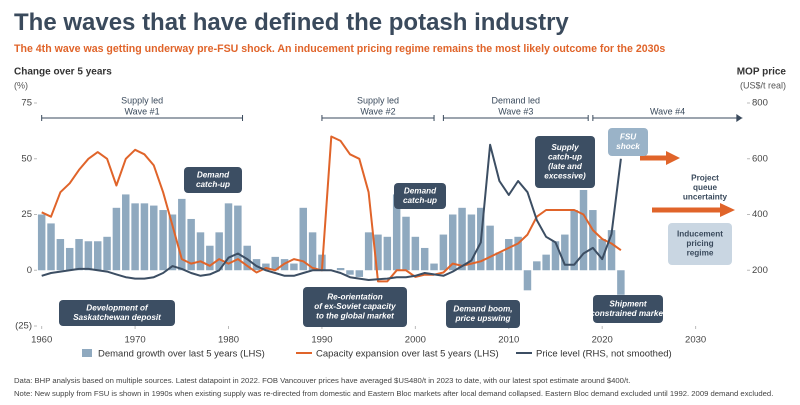 The height and width of the screenshot is (405, 800). What do you see at coordinates (482, 308) in the screenshot?
I see `annotation: Demand boom,` at bounding box center [482, 308].